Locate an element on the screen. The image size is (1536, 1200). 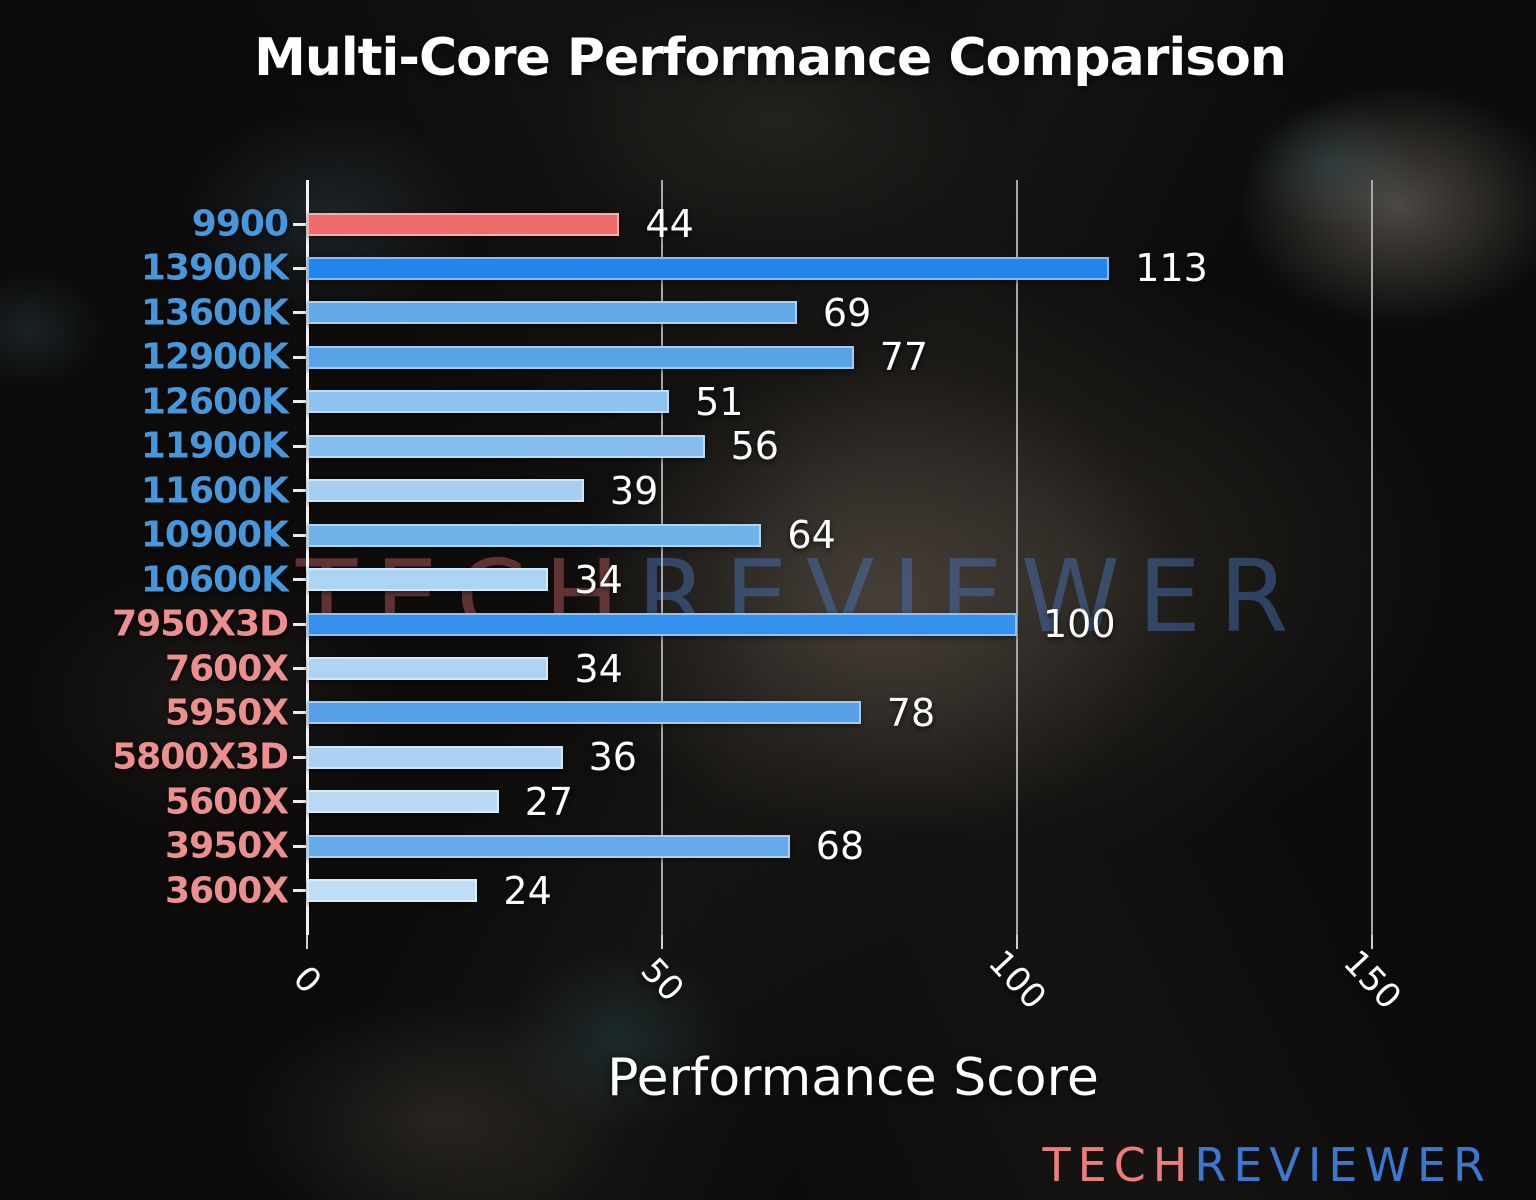
y-axis-label: 5800X3D is located at coordinates (200, 757).